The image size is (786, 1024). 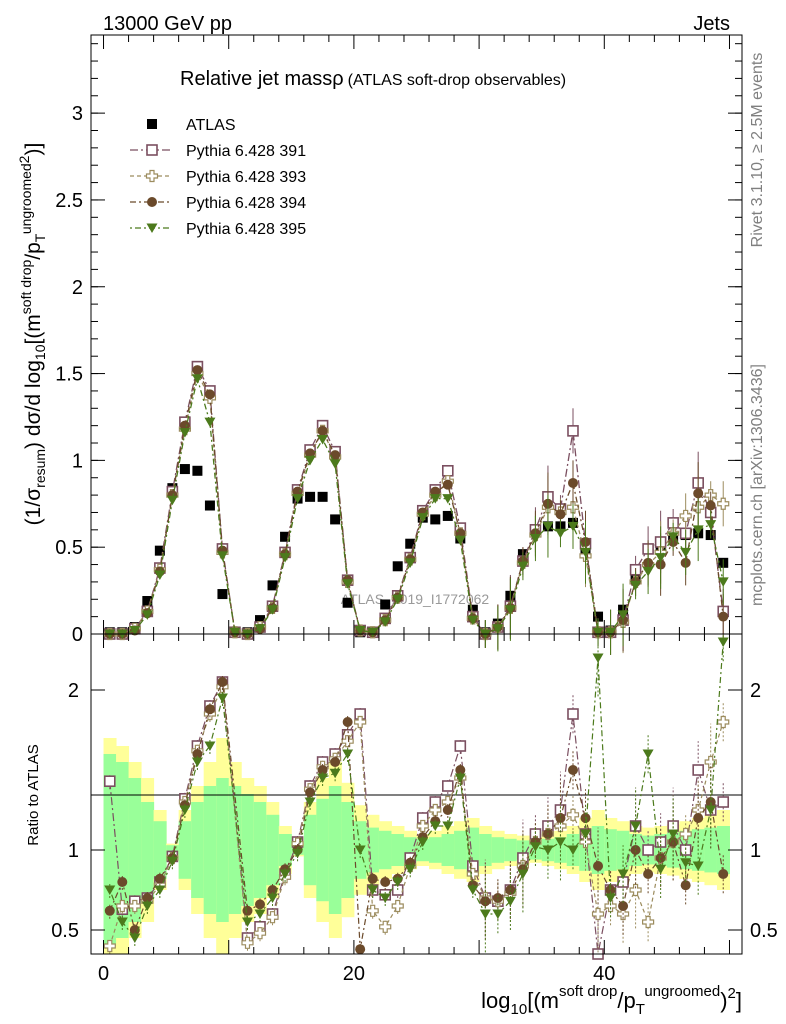 What do you see at coordinates (457, 80) in the screenshot?
I see `main-title-sub: (ATLAS soft-drop observables)` at bounding box center [457, 80].